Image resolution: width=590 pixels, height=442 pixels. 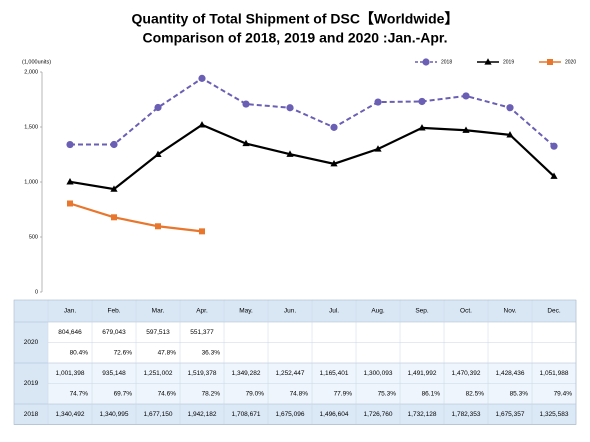 I want to click on table-header-bg, so click(x=295, y=311).